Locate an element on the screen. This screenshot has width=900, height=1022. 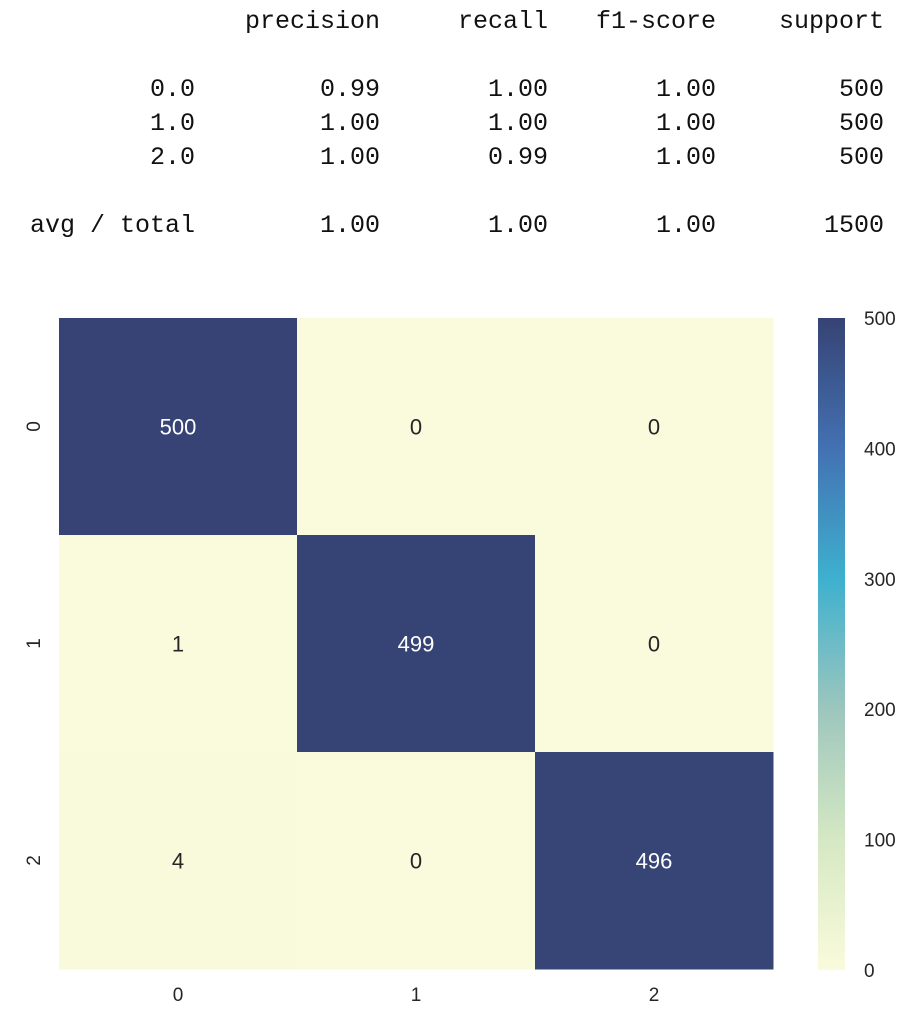
x-tick-label: 1 is located at coordinates (416, 995).